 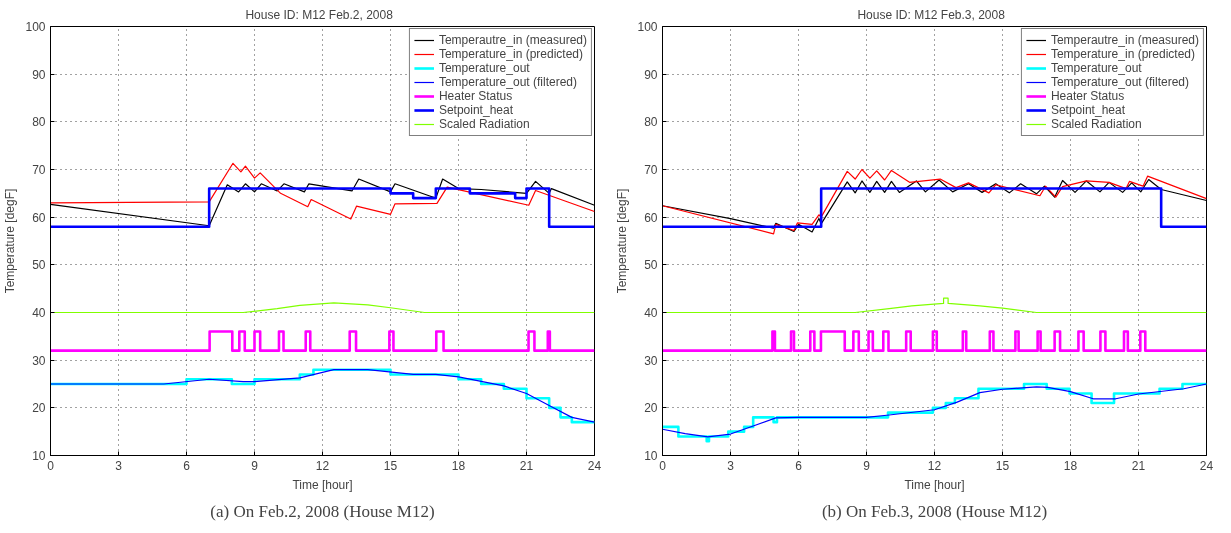 I want to click on text: (a) On Feb.2, 2008 (House M12), so click(x=322, y=511).